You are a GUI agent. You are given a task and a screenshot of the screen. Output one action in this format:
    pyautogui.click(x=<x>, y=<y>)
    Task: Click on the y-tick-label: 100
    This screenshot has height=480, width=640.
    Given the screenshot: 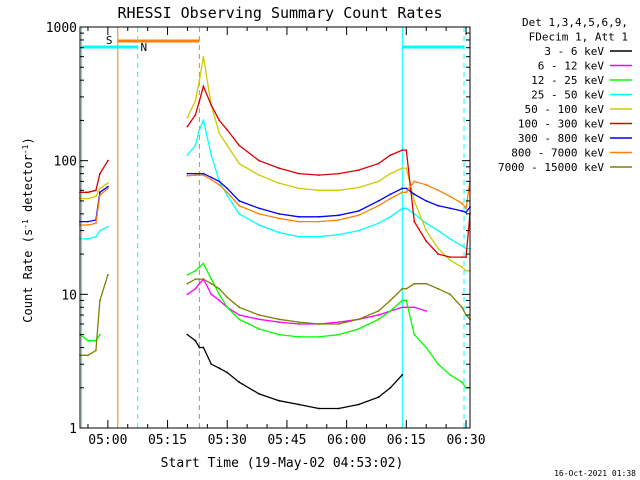 What is the action you would take?
    pyautogui.click(x=65, y=162)
    